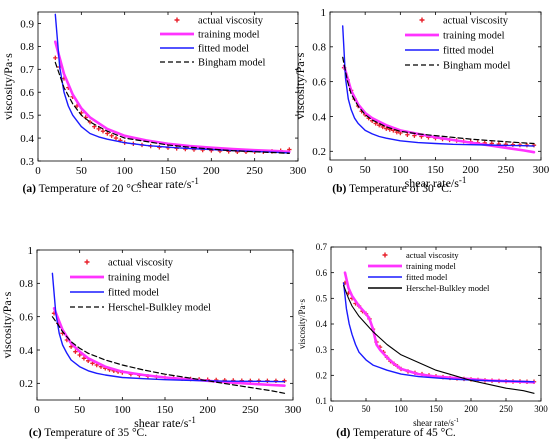 The width and height of the screenshot is (550, 442). What do you see at coordinates (27, 70) in the screenshot?
I see `y-tick-label: 0.7` at bounding box center [27, 70].